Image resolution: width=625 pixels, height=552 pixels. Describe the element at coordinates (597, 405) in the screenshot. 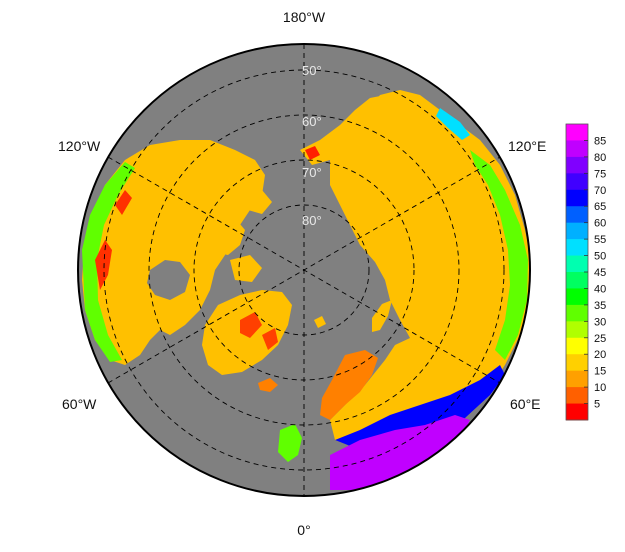

I see `colorbar-tick-label: 5` at that location.